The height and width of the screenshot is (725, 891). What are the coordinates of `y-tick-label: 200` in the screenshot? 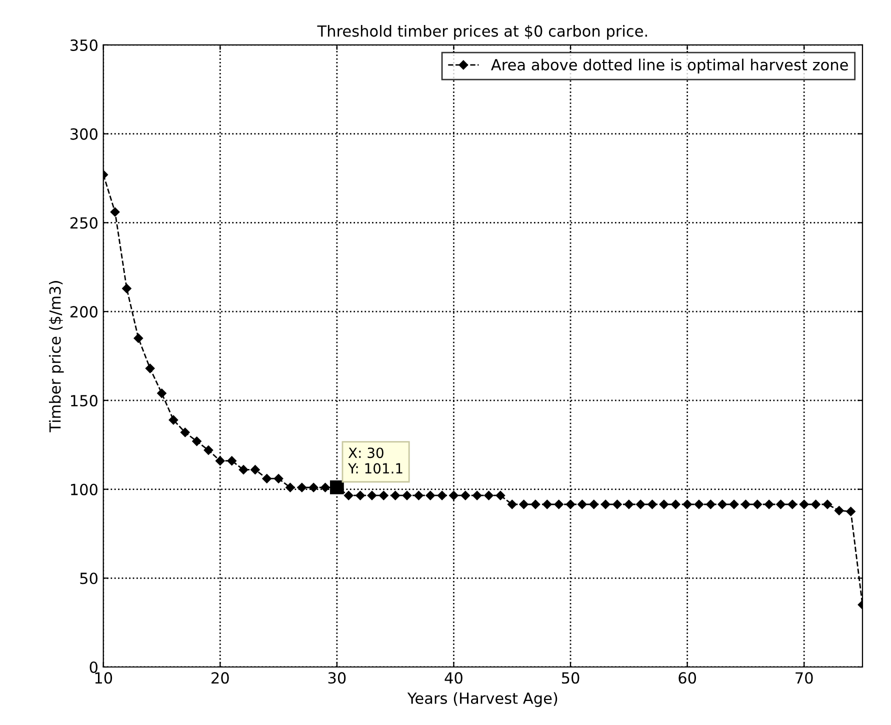 It's located at (84, 312).